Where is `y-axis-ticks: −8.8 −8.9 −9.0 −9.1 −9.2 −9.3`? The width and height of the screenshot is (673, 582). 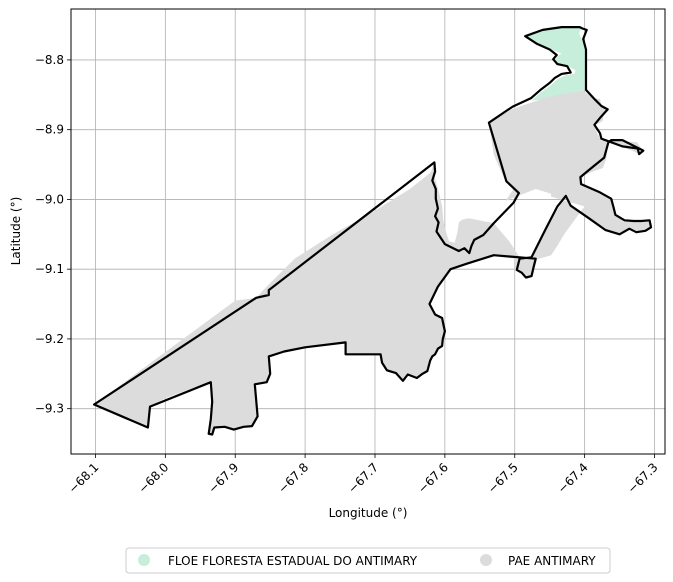
y-axis-ticks: −8.8 −8.9 −9.0 −9.1 −9.2 −9.3 is located at coordinates (53, 234).